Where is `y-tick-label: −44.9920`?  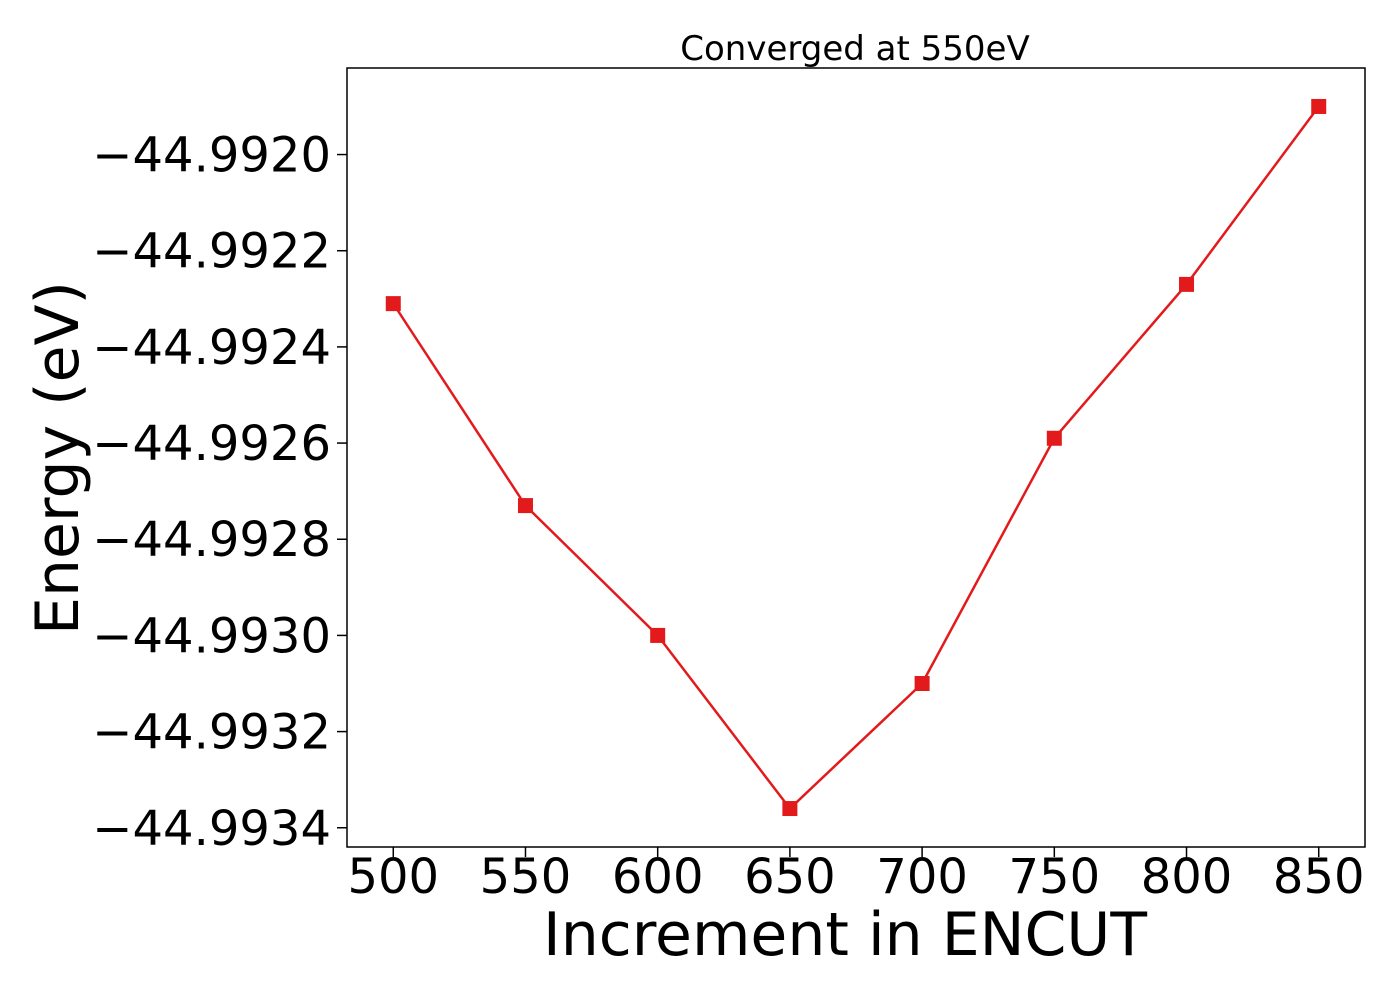 y-tick-label: −44.9920 is located at coordinates (211, 156).